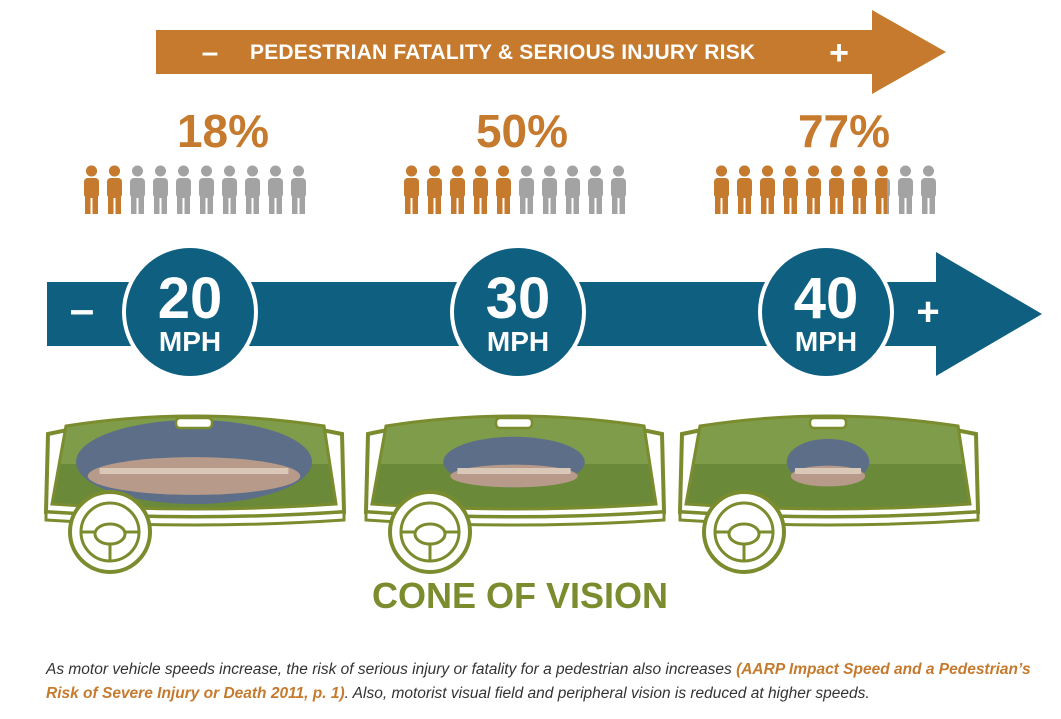  What do you see at coordinates (522, 131) in the screenshot?
I see `risk-percent-30mph: 50%` at bounding box center [522, 131].